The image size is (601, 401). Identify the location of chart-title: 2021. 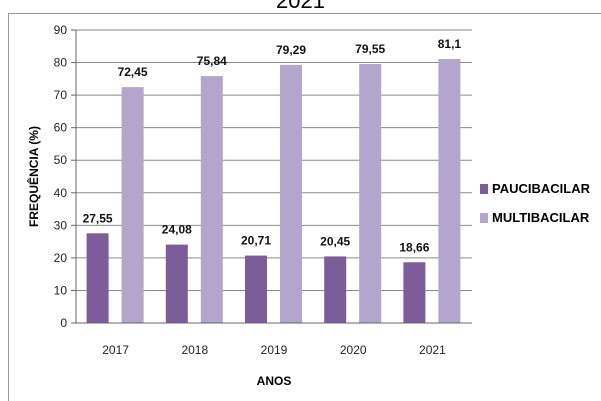
(300, 6).